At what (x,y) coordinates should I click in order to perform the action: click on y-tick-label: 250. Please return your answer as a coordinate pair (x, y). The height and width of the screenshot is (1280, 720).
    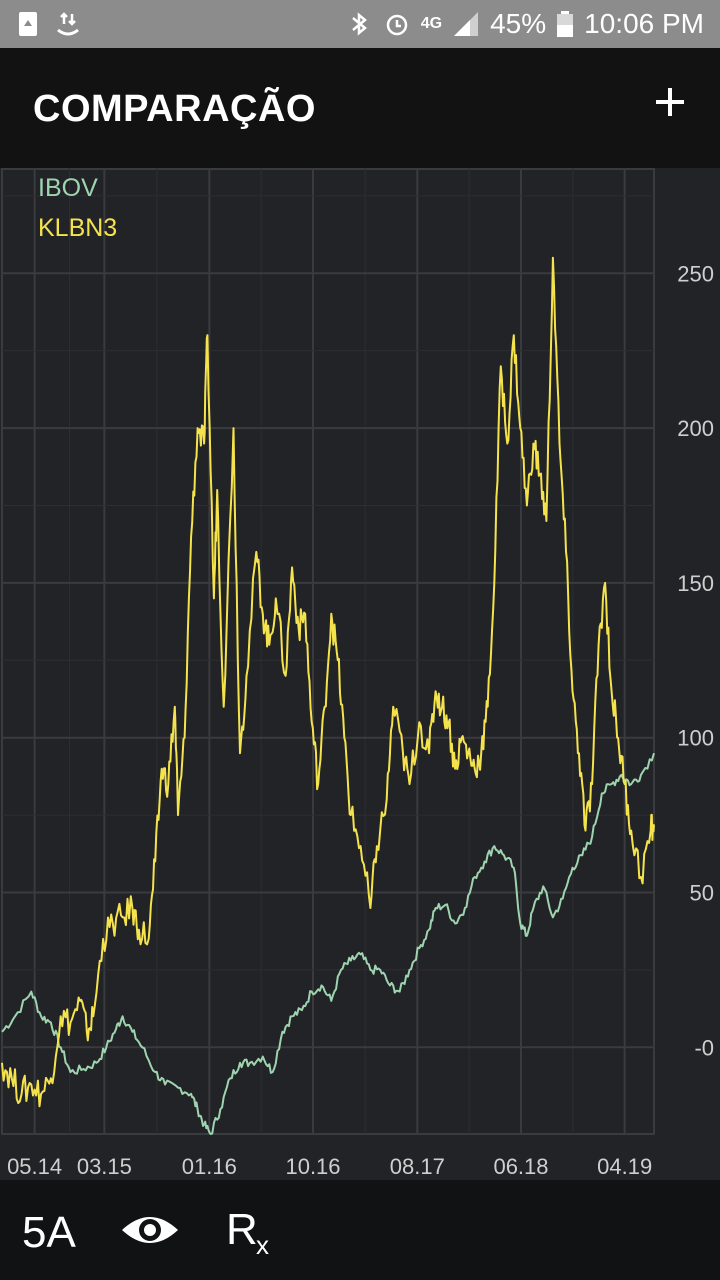
    Looking at the image, I should click on (695, 273).